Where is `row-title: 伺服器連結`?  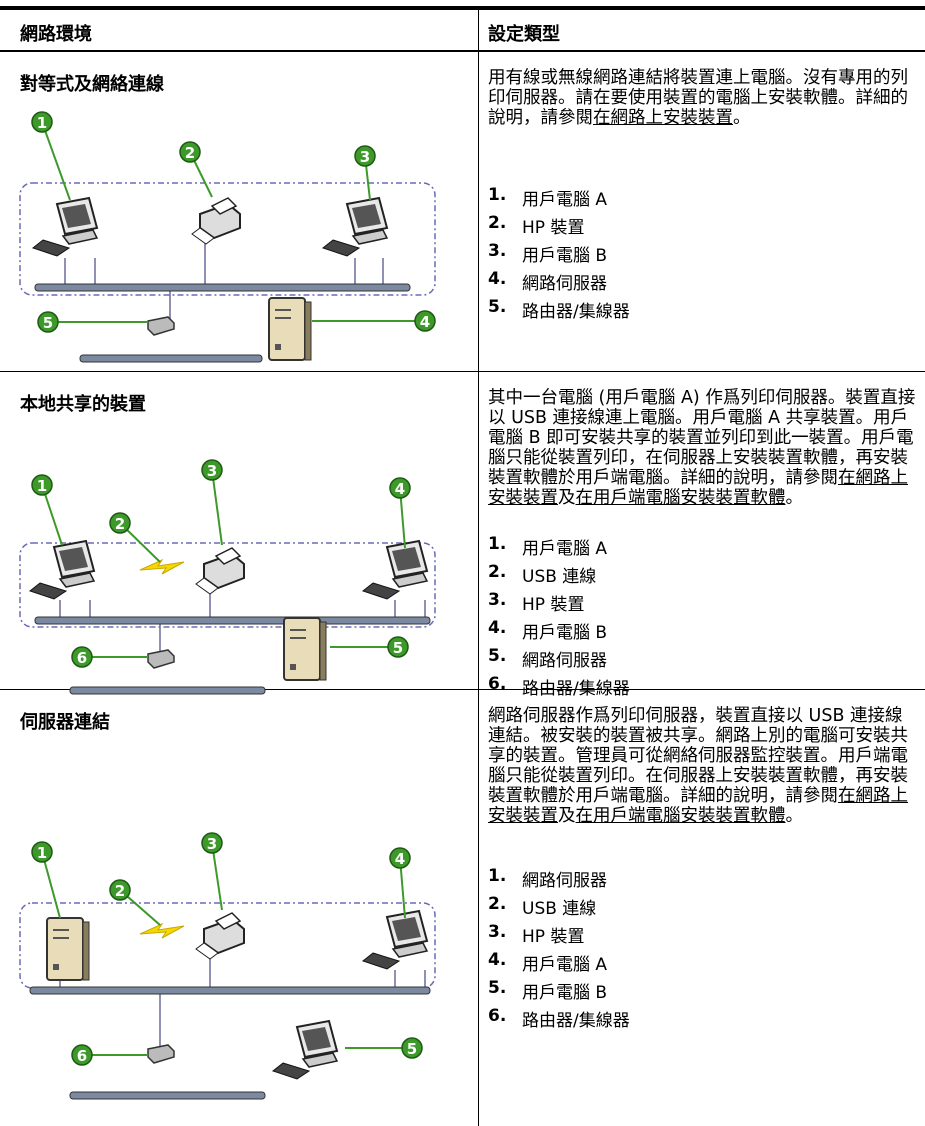 row-title: 伺服器連結 is located at coordinates (65, 722).